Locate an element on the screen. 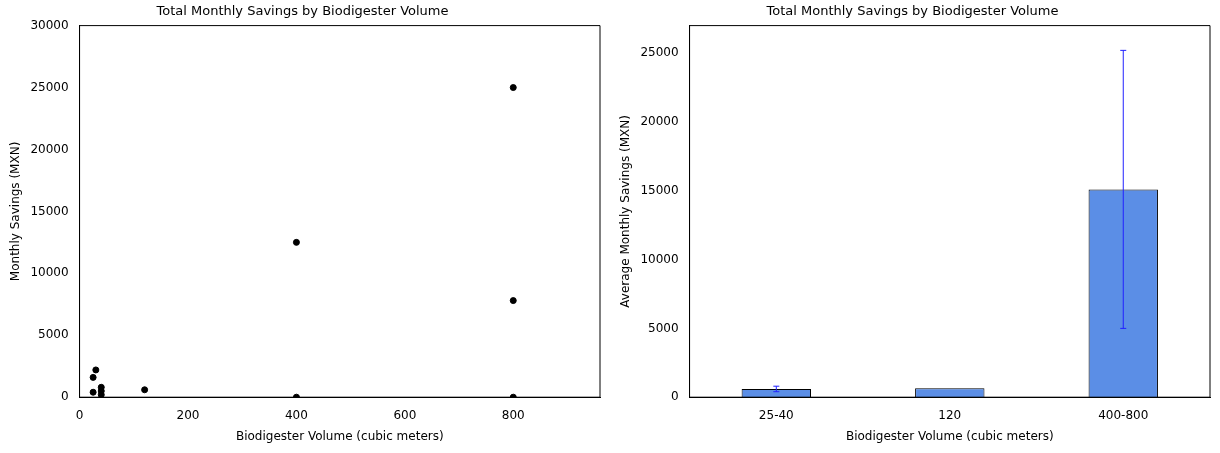  y-tick-label: 30000 is located at coordinates (49, 24).